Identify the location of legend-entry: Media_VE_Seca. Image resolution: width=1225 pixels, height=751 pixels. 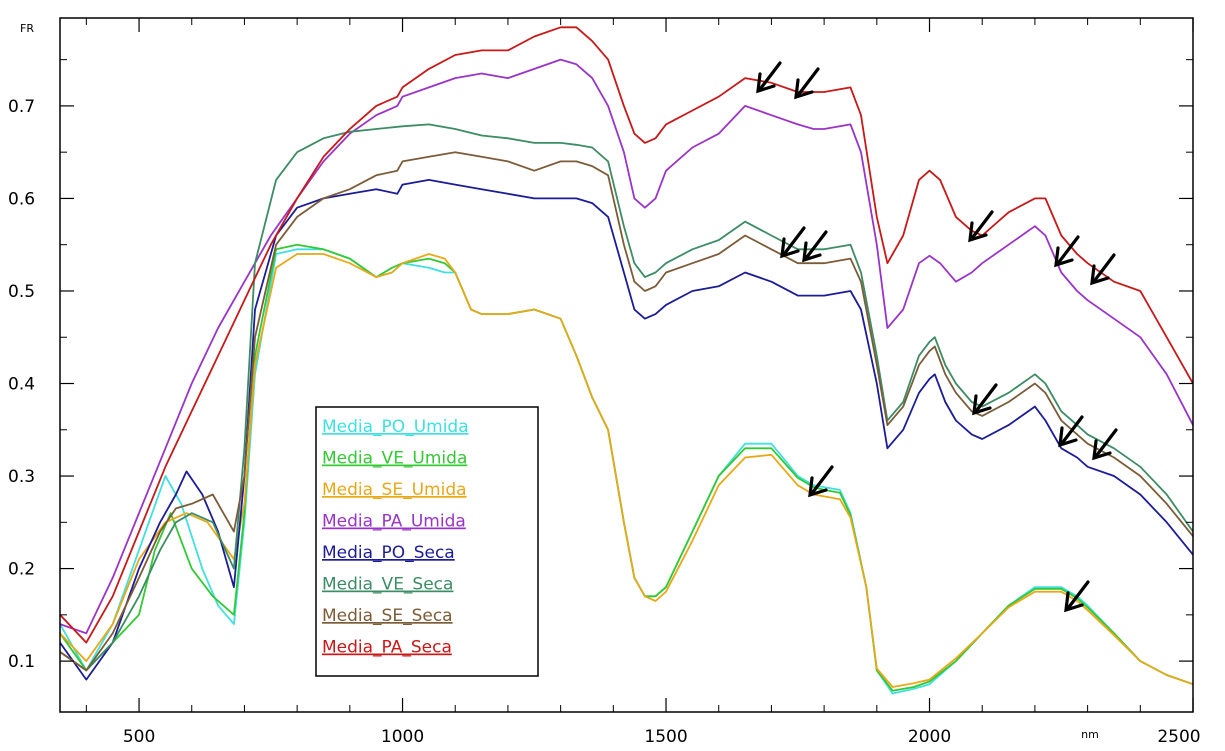
(387, 585).